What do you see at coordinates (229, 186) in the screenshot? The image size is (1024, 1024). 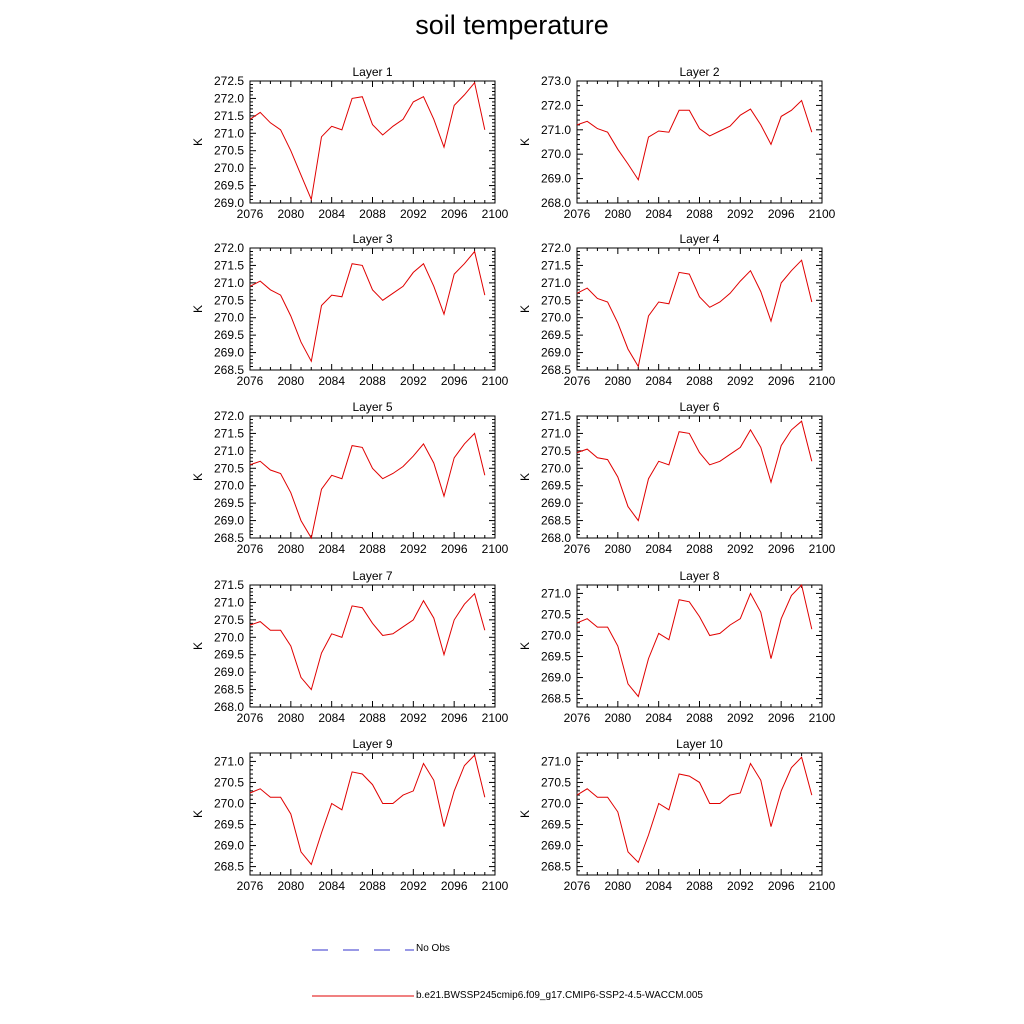 I see `panel-1-ytick-label: 269.5` at bounding box center [229, 186].